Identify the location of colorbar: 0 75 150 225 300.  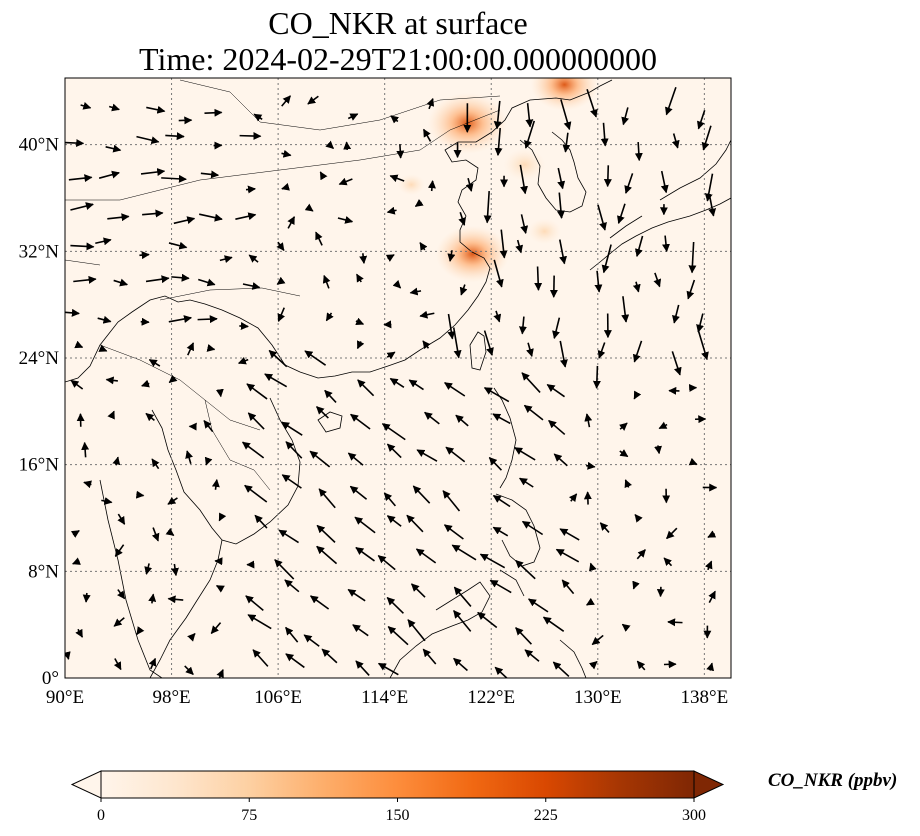
(397, 797).